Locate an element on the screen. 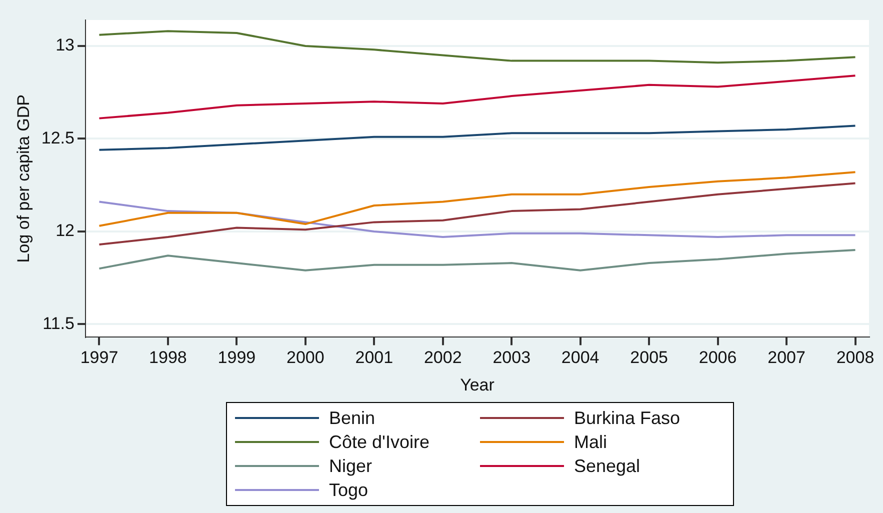  x-axis-title: Year is located at coordinates (477, 384).